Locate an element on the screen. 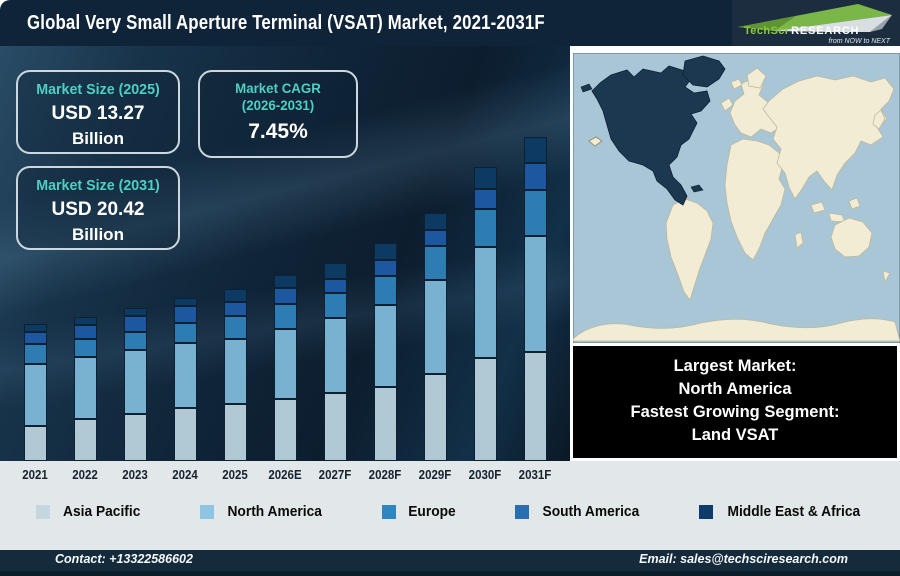  market-cagr-label-line2: (2026-2031) is located at coordinates (278, 105).